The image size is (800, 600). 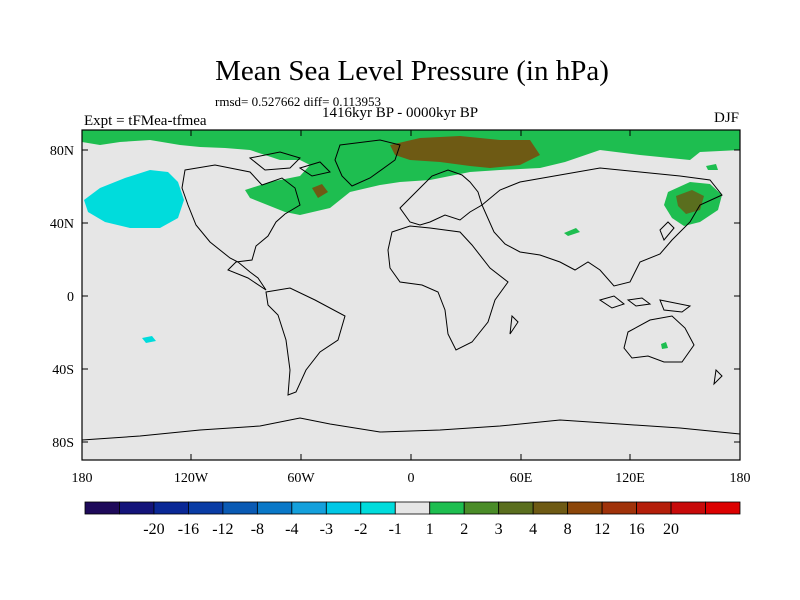 I want to click on anomaly-region-cyan-south, so click(x=149, y=339).